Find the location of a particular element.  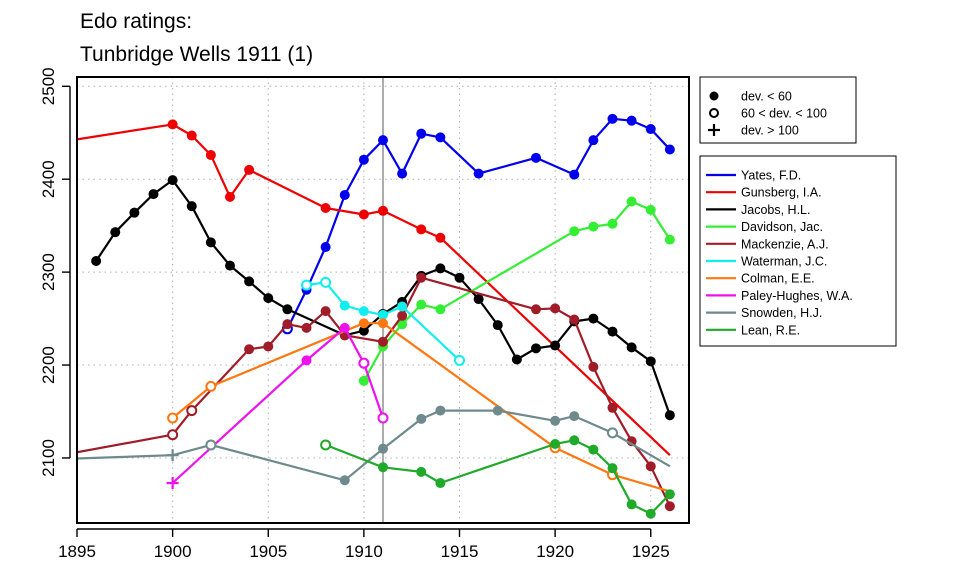

marker-legend-label-1: 60 < dev. < 100 is located at coordinates (784, 114).